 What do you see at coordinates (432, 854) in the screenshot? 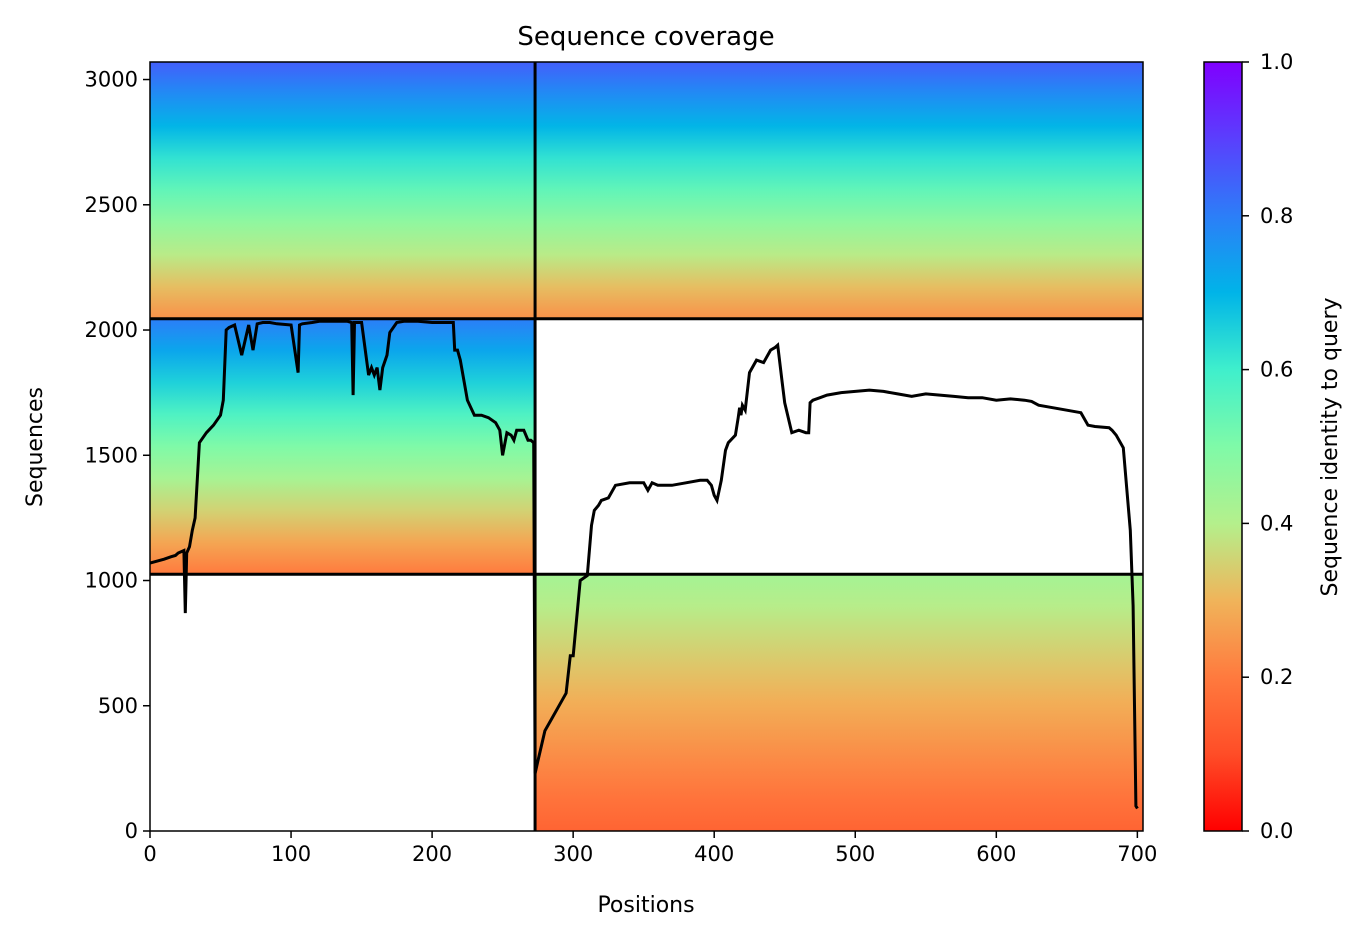
I see `x-tick-label: 200` at bounding box center [432, 854].